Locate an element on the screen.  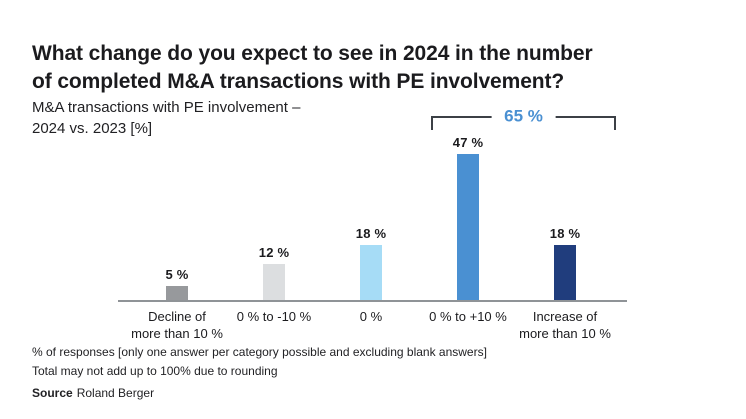
bar-value-label: 47 % is located at coordinates (468, 142).